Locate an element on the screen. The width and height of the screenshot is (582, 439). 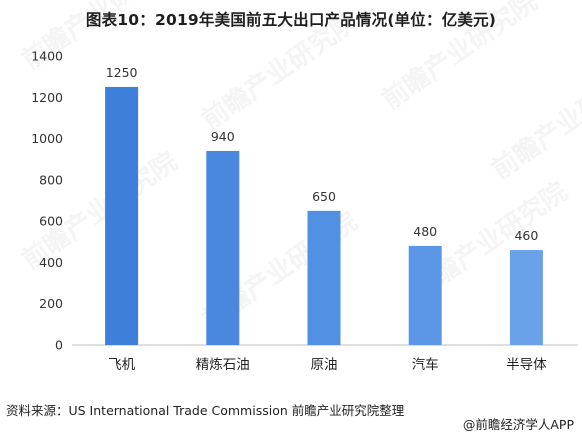
brand-credit: @前瞻经济学人APP is located at coordinates (518, 423).